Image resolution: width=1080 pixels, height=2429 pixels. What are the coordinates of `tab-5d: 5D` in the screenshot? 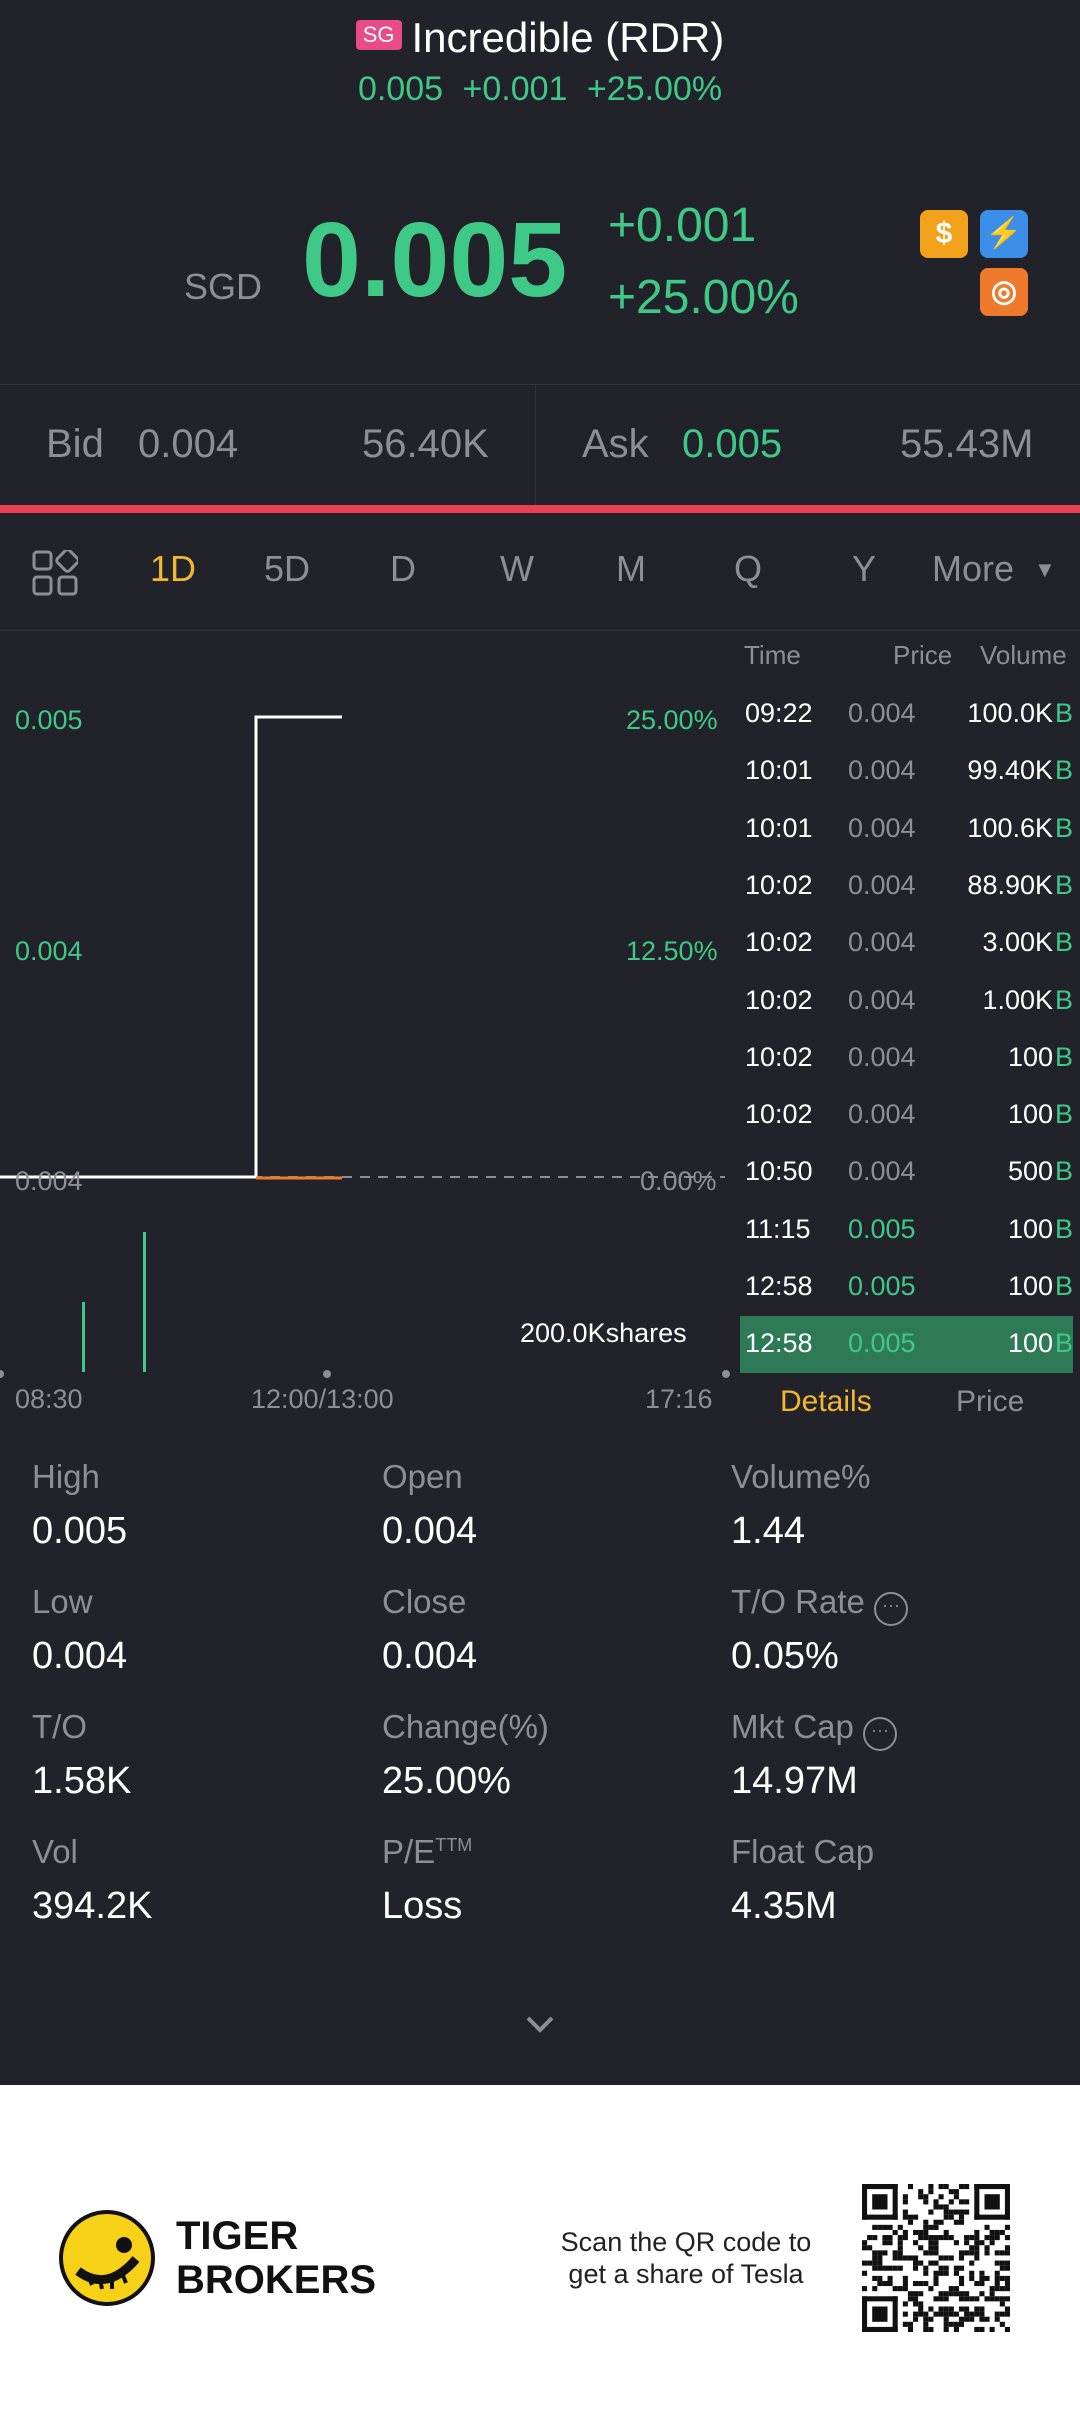 It's located at (287, 568).